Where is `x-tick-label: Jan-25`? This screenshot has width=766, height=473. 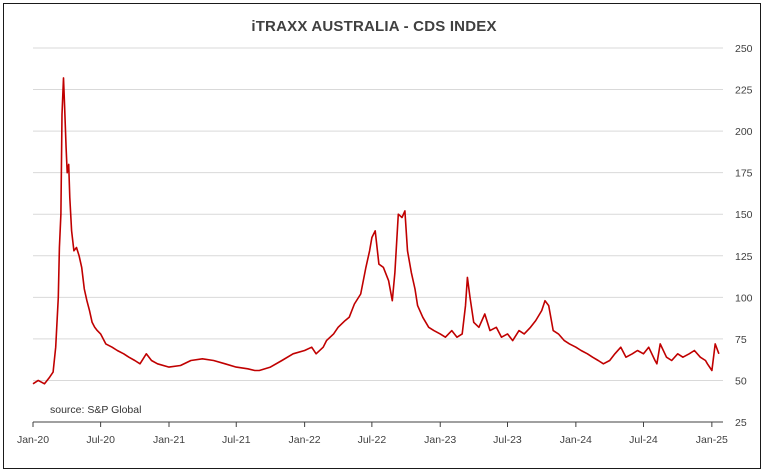
x-tick-label: Jan-25 is located at coordinates (712, 440).